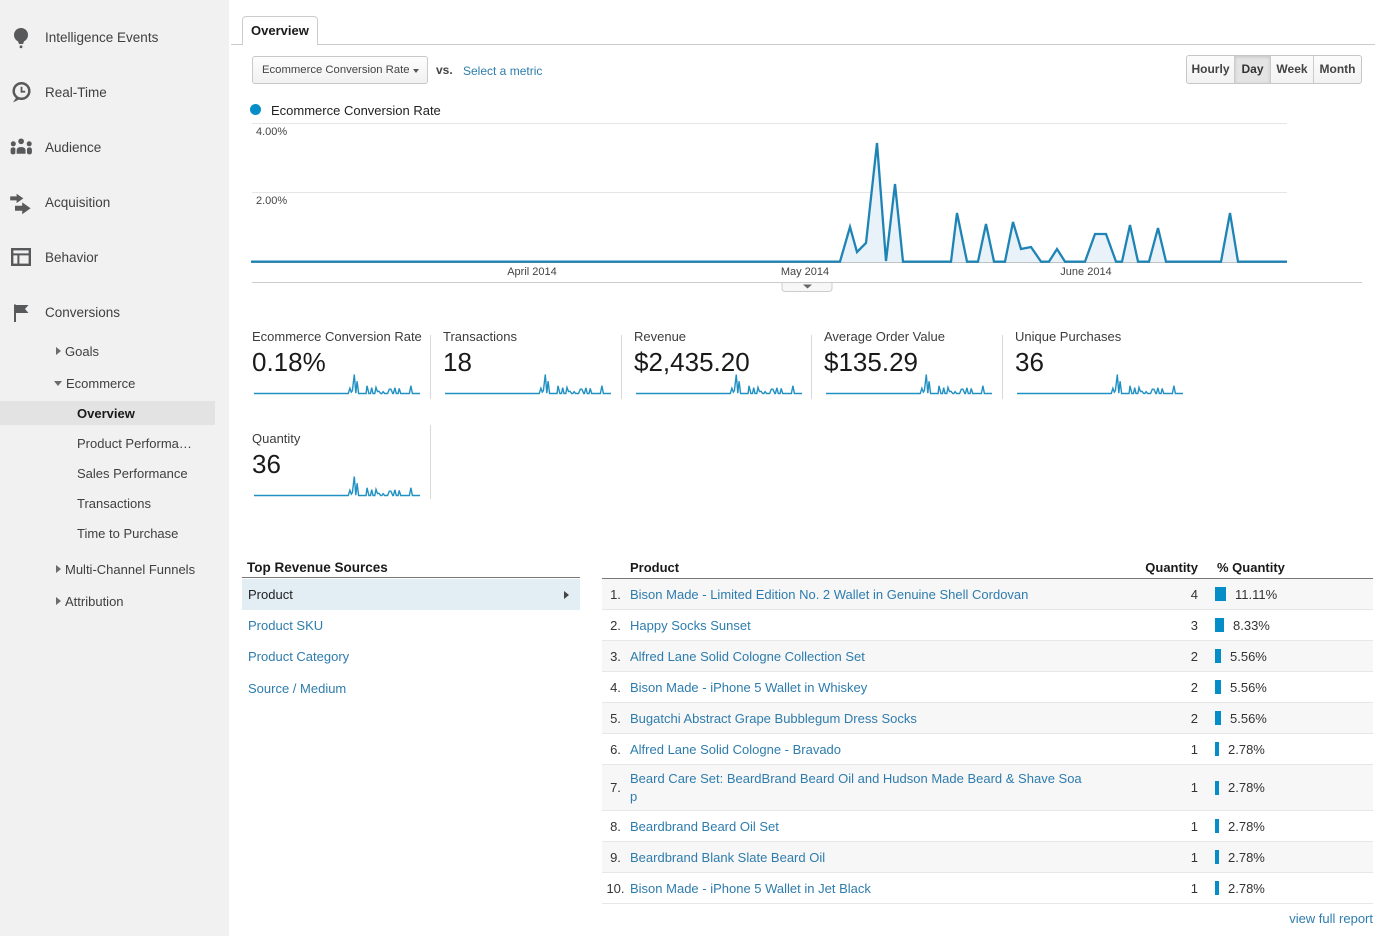  I want to click on svg-text: 2.00%, so click(271, 201).